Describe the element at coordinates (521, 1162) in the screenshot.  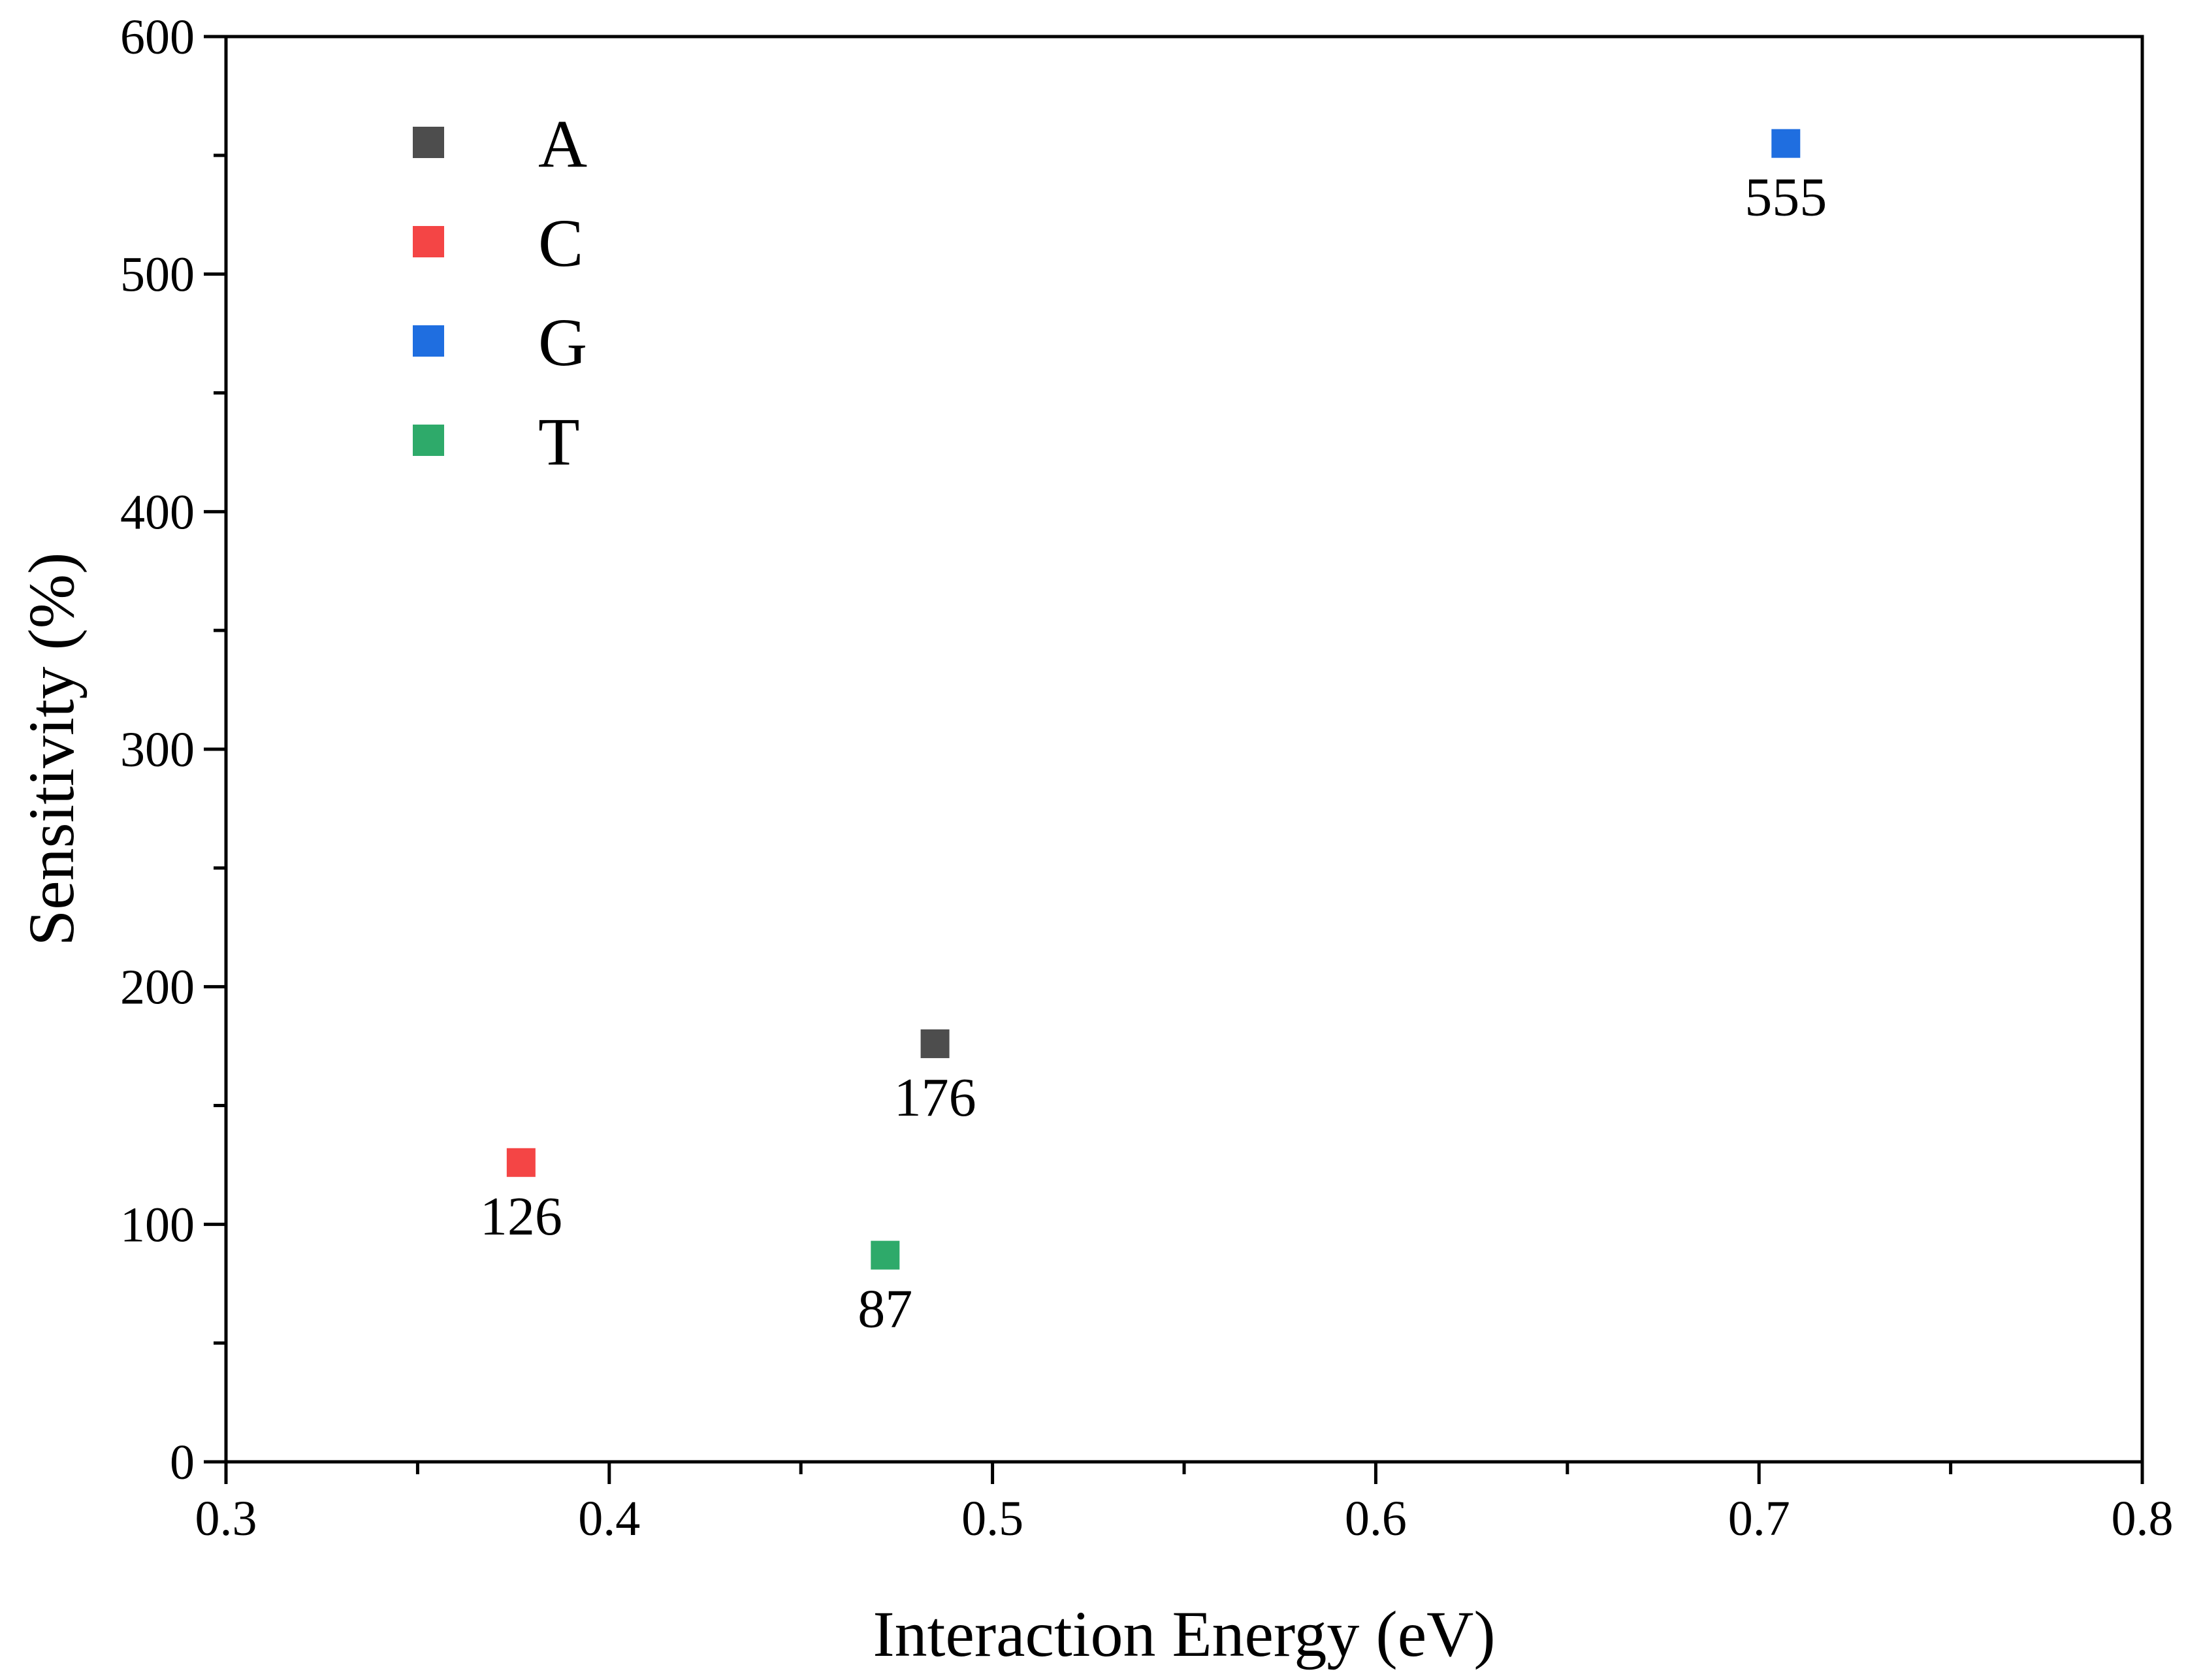
I see `data-point-c` at that location.